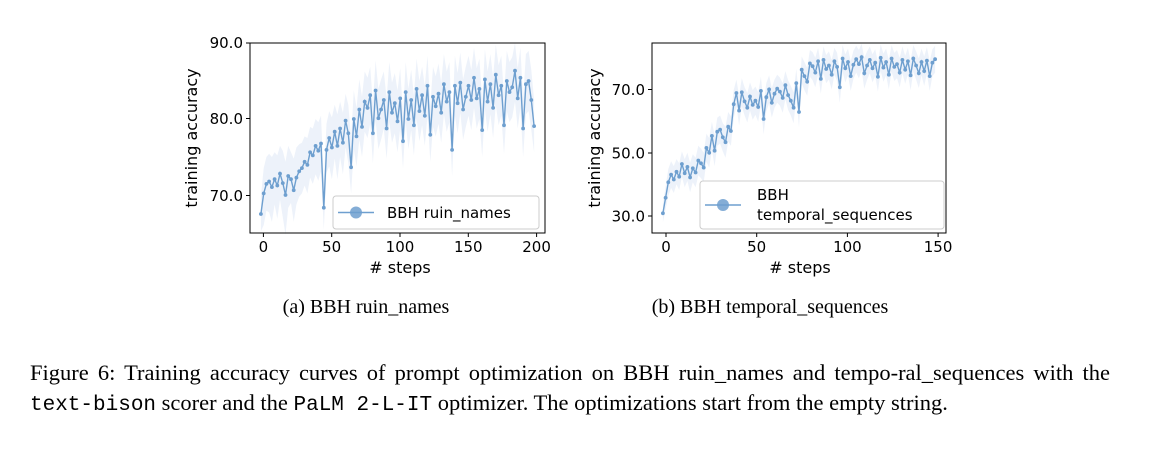 Image resolution: width=1154 pixels, height=454 pixels. Describe the element at coordinates (363, 405) in the screenshot. I see `caption-optimizer: PaLM 2-L-IT` at that location.